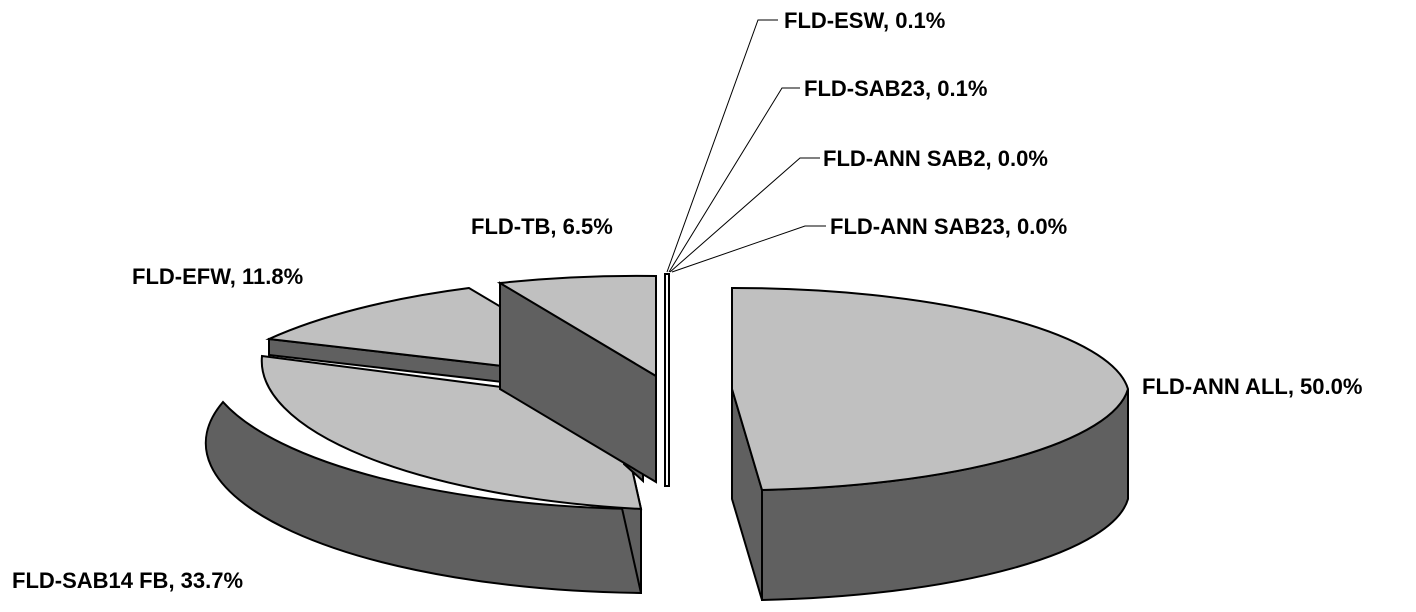 The image size is (1416, 612). Describe the element at coordinates (744, 215) in the screenshot. I see `leader-line-fld-ann-sab2` at that location.